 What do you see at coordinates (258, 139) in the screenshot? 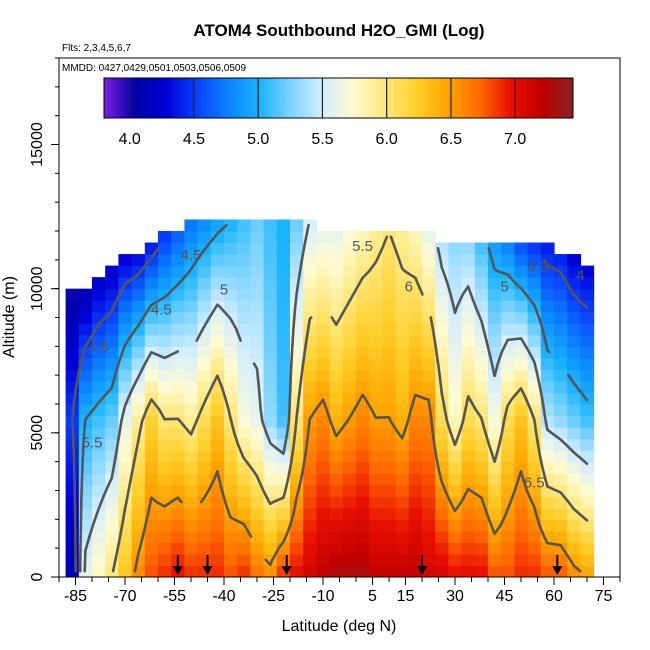
I see `colorbar-tick-label: 5.0` at bounding box center [258, 139].